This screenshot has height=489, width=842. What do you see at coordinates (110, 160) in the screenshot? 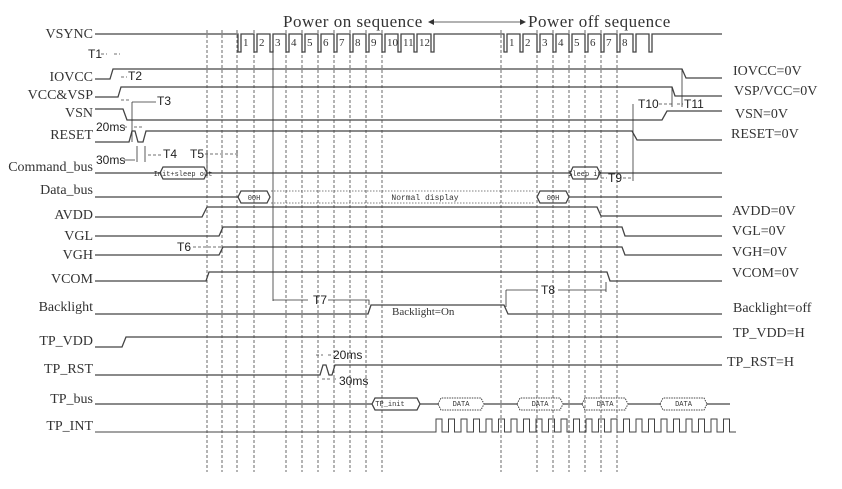
I see `reset-30ms-label: 30ms` at bounding box center [110, 160].